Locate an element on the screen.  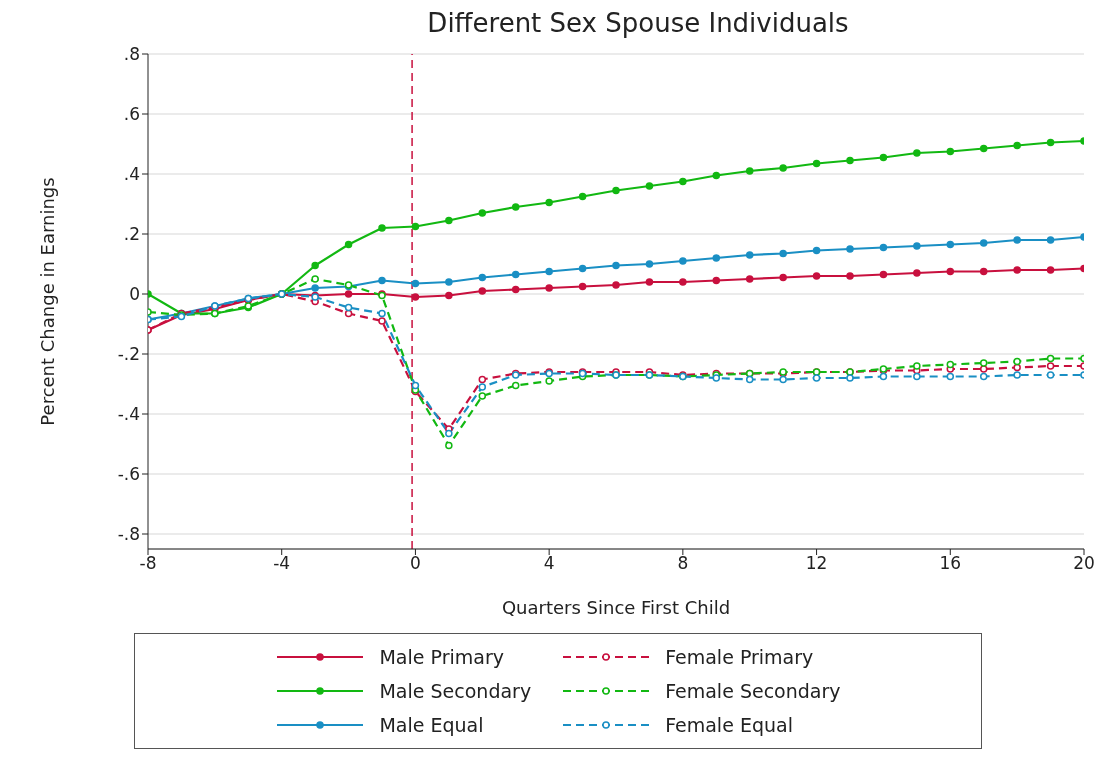
y-tick-label: -.8 is located at coordinates (128, 534).